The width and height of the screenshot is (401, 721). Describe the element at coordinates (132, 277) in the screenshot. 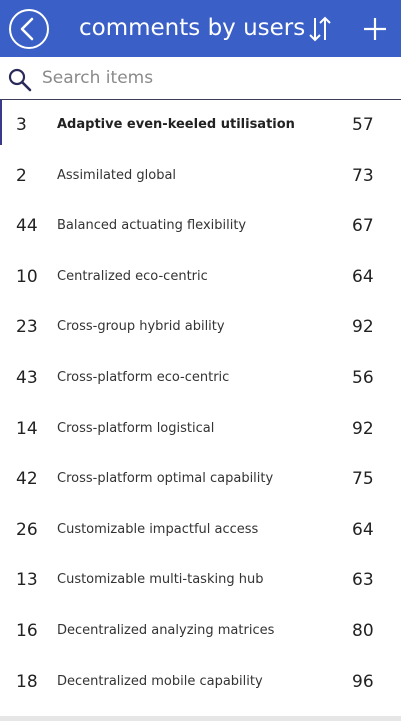

I see `item-name: Centralized eco-centric` at that location.